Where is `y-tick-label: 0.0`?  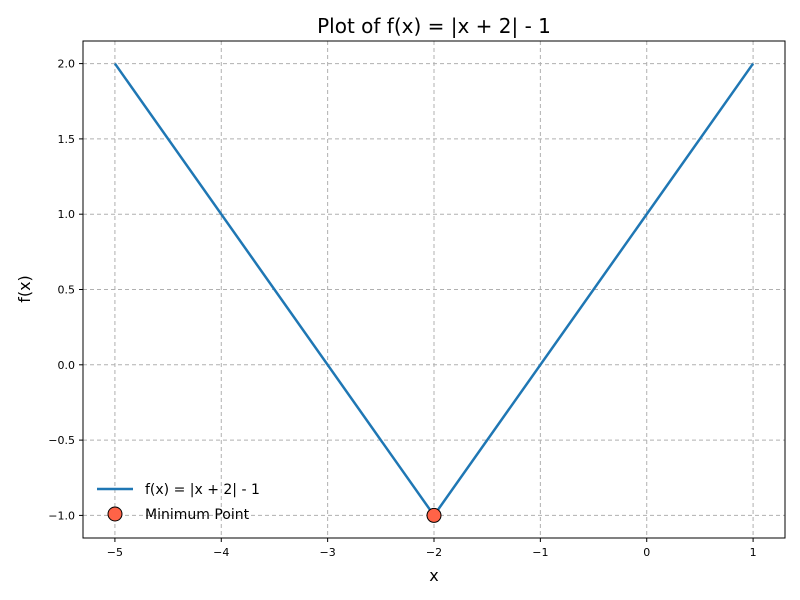
y-tick-label: 0.0 is located at coordinates (67, 365).